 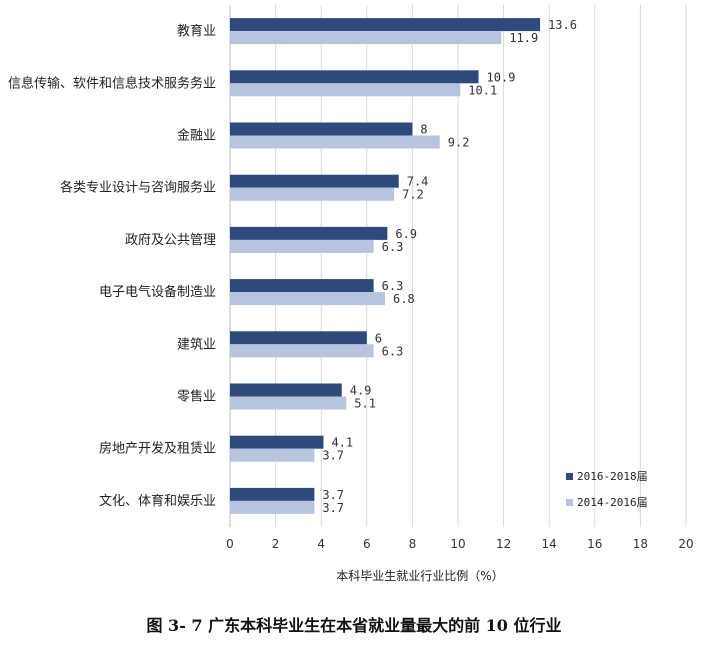 I want to click on x-axis-title: 本科毕业生就业行业比例（%）, so click(x=419, y=576).